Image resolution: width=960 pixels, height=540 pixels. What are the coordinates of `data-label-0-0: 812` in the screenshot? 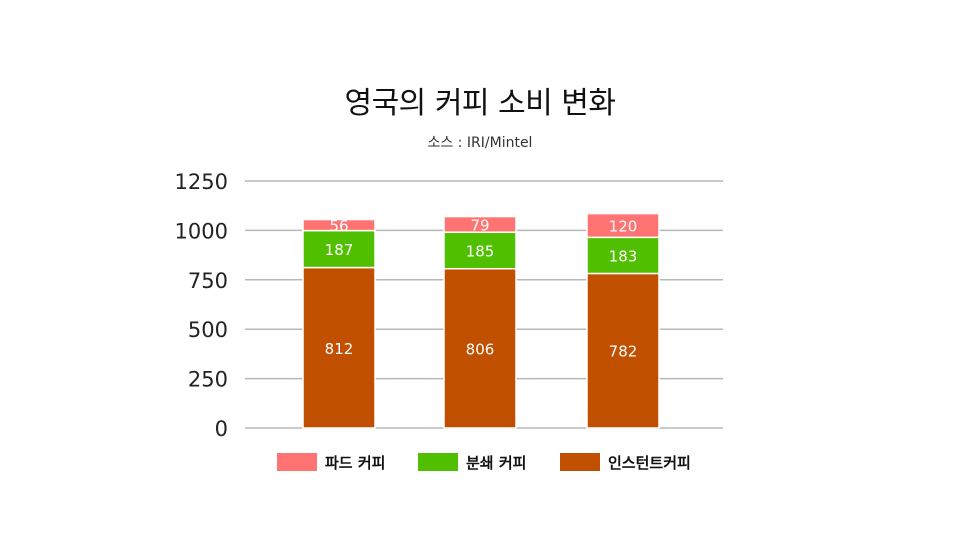 It's located at (339, 349).